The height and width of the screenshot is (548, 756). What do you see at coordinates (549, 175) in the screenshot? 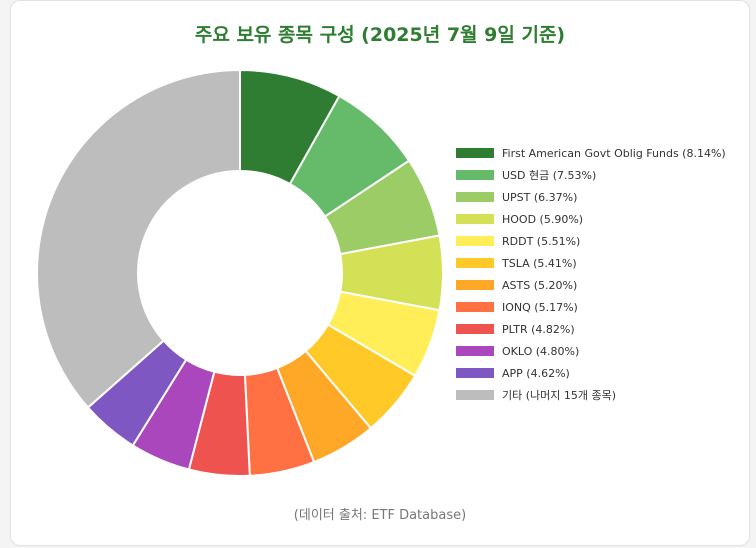
I see `legend-label: USD 현금 (7.53%)` at bounding box center [549, 175].